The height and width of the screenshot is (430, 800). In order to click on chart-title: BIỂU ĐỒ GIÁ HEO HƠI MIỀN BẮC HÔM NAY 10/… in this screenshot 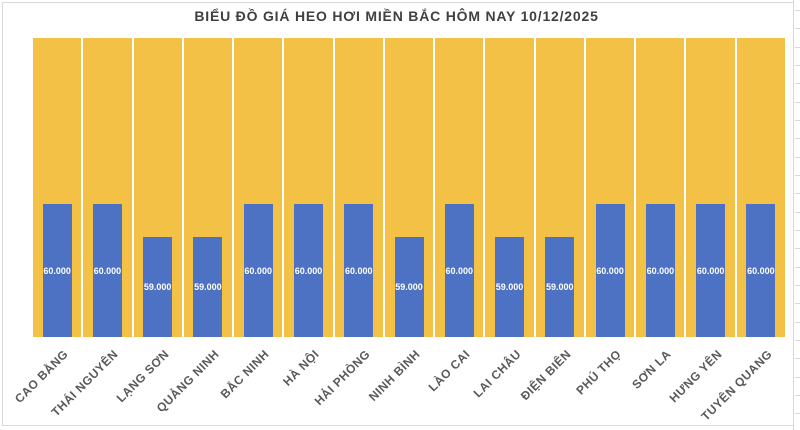, I will do `click(396, 16)`.